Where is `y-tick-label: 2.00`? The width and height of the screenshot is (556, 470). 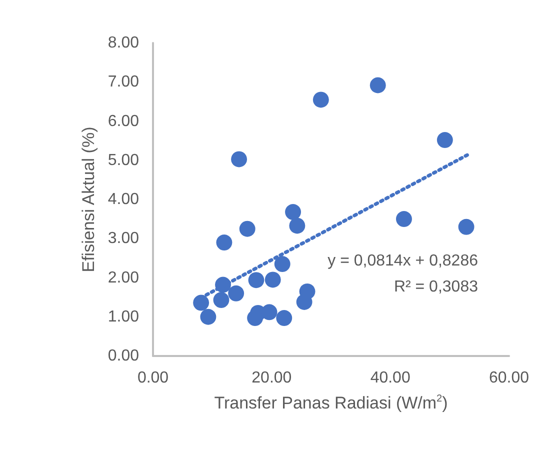
y-tick-label: 2.00 is located at coordinates (124, 277).